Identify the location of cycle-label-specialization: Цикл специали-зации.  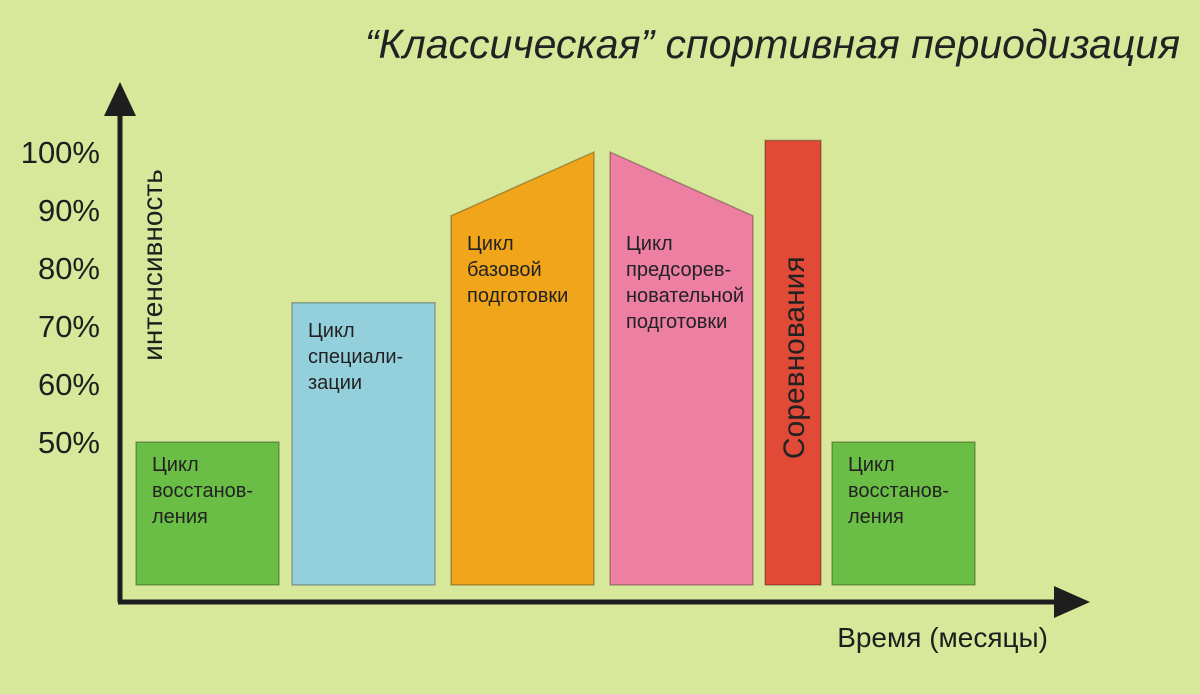
(355, 357).